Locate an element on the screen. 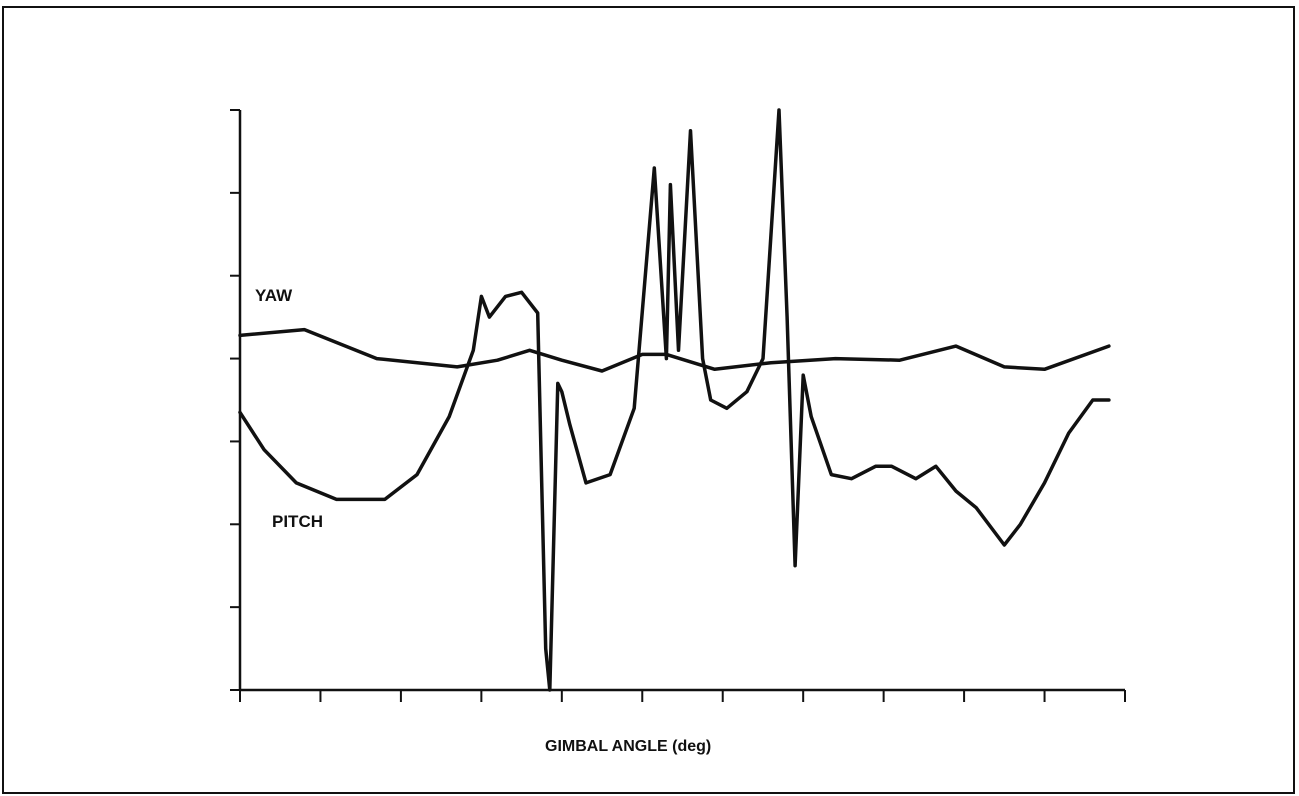 This screenshot has width=1299, height=796. series-labels: YAW PITCH is located at coordinates (289, 408).